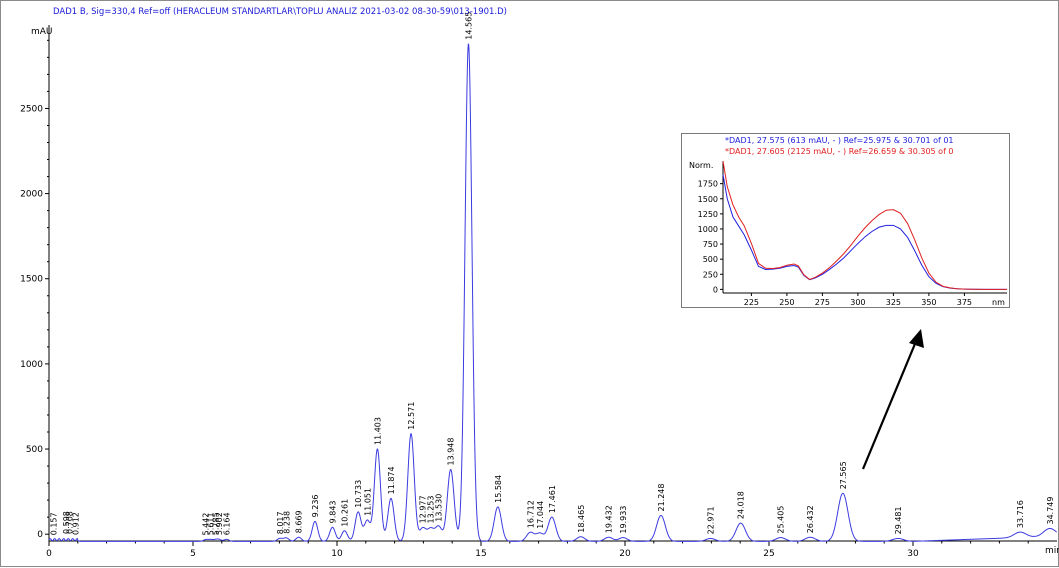 The height and width of the screenshot is (568, 1059). What do you see at coordinates (315, 505) in the screenshot?
I see `peak-label: 9.236` at bounding box center [315, 505].